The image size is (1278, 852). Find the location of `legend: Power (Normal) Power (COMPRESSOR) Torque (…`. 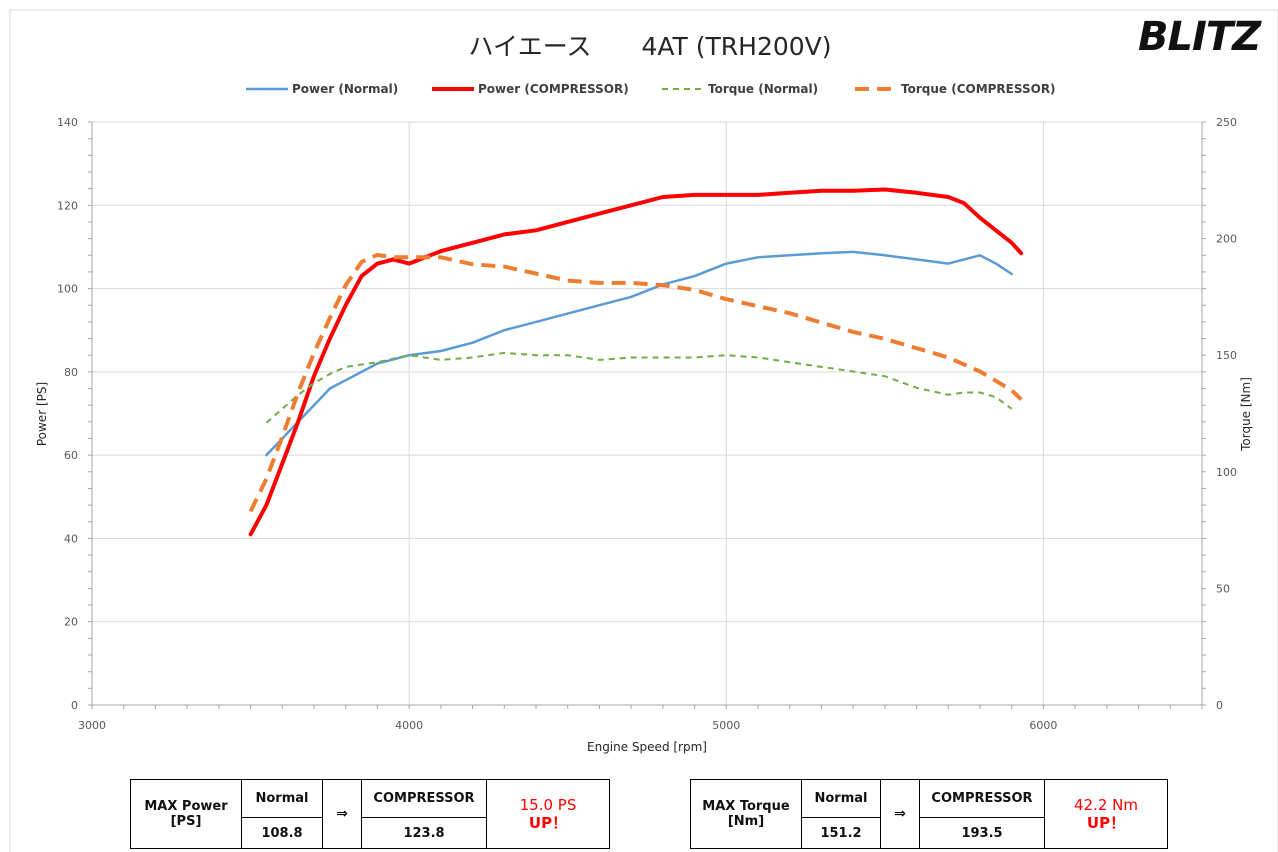

legend: Power (Normal) Power (COMPRESSOR) Torque (… is located at coordinates (651, 89).